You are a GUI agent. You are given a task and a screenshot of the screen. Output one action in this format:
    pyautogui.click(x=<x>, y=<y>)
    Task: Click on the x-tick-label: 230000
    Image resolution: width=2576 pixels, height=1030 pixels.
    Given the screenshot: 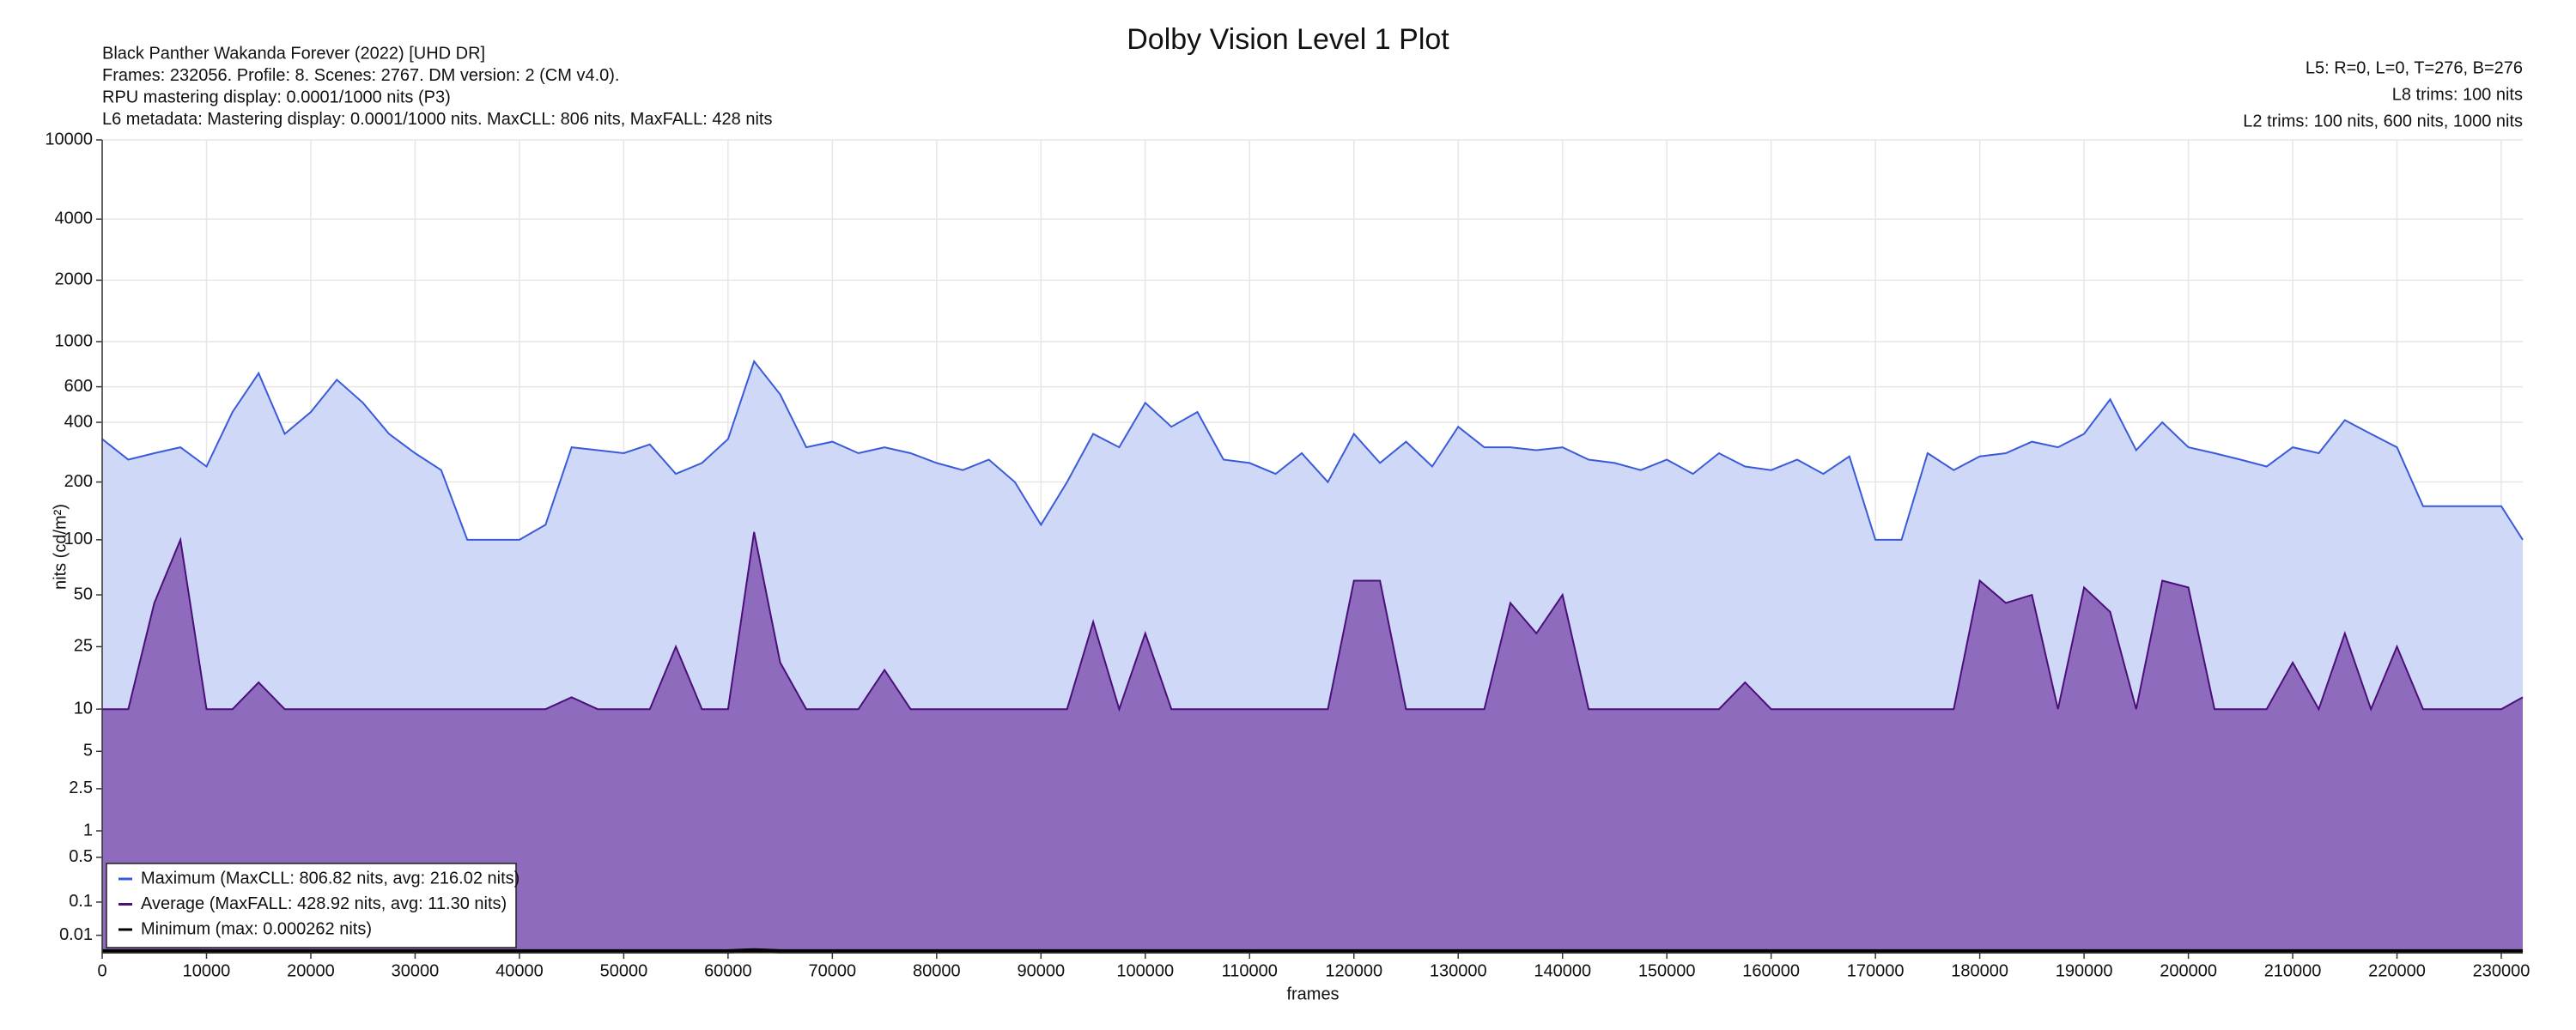 What is the action you would take?
    pyautogui.click(x=2501, y=970)
    